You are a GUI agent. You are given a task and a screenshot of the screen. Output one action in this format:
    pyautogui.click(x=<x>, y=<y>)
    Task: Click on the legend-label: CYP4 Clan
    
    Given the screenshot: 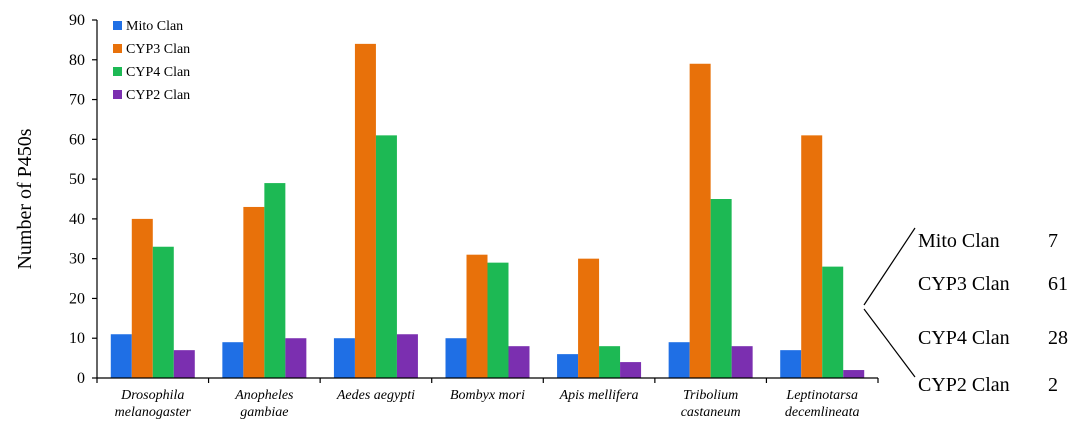 What is the action you would take?
    pyautogui.click(x=158, y=72)
    